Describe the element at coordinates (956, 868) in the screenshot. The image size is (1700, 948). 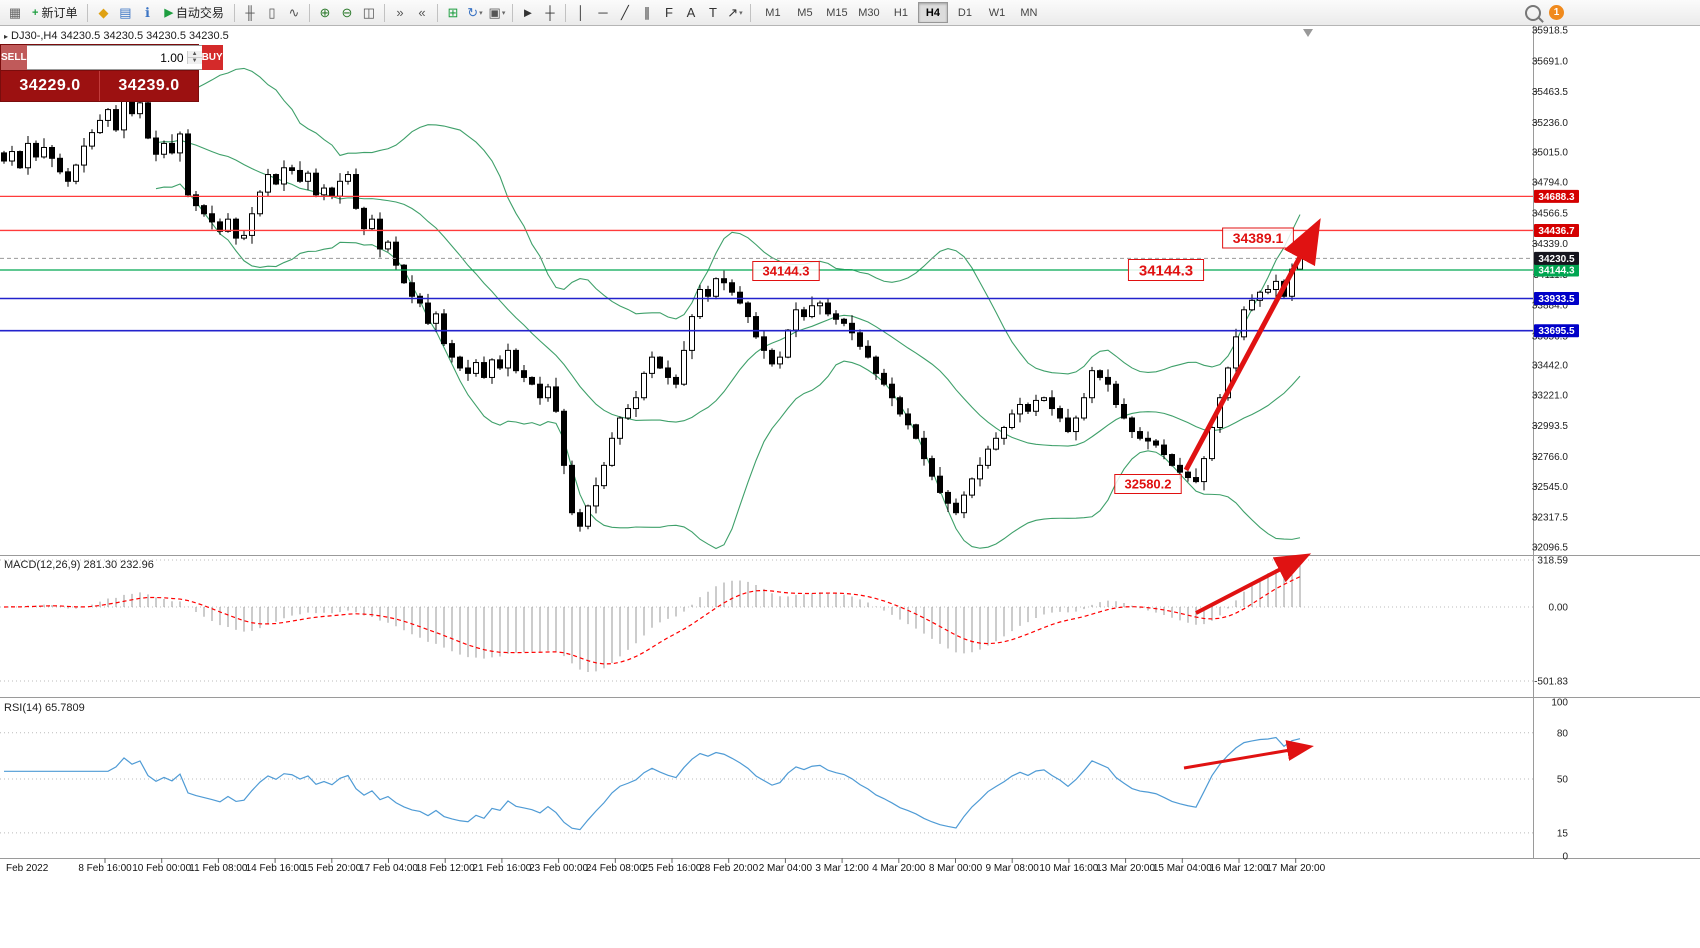
I see `time-axis-label: 8 Mar 00:00` at that location.